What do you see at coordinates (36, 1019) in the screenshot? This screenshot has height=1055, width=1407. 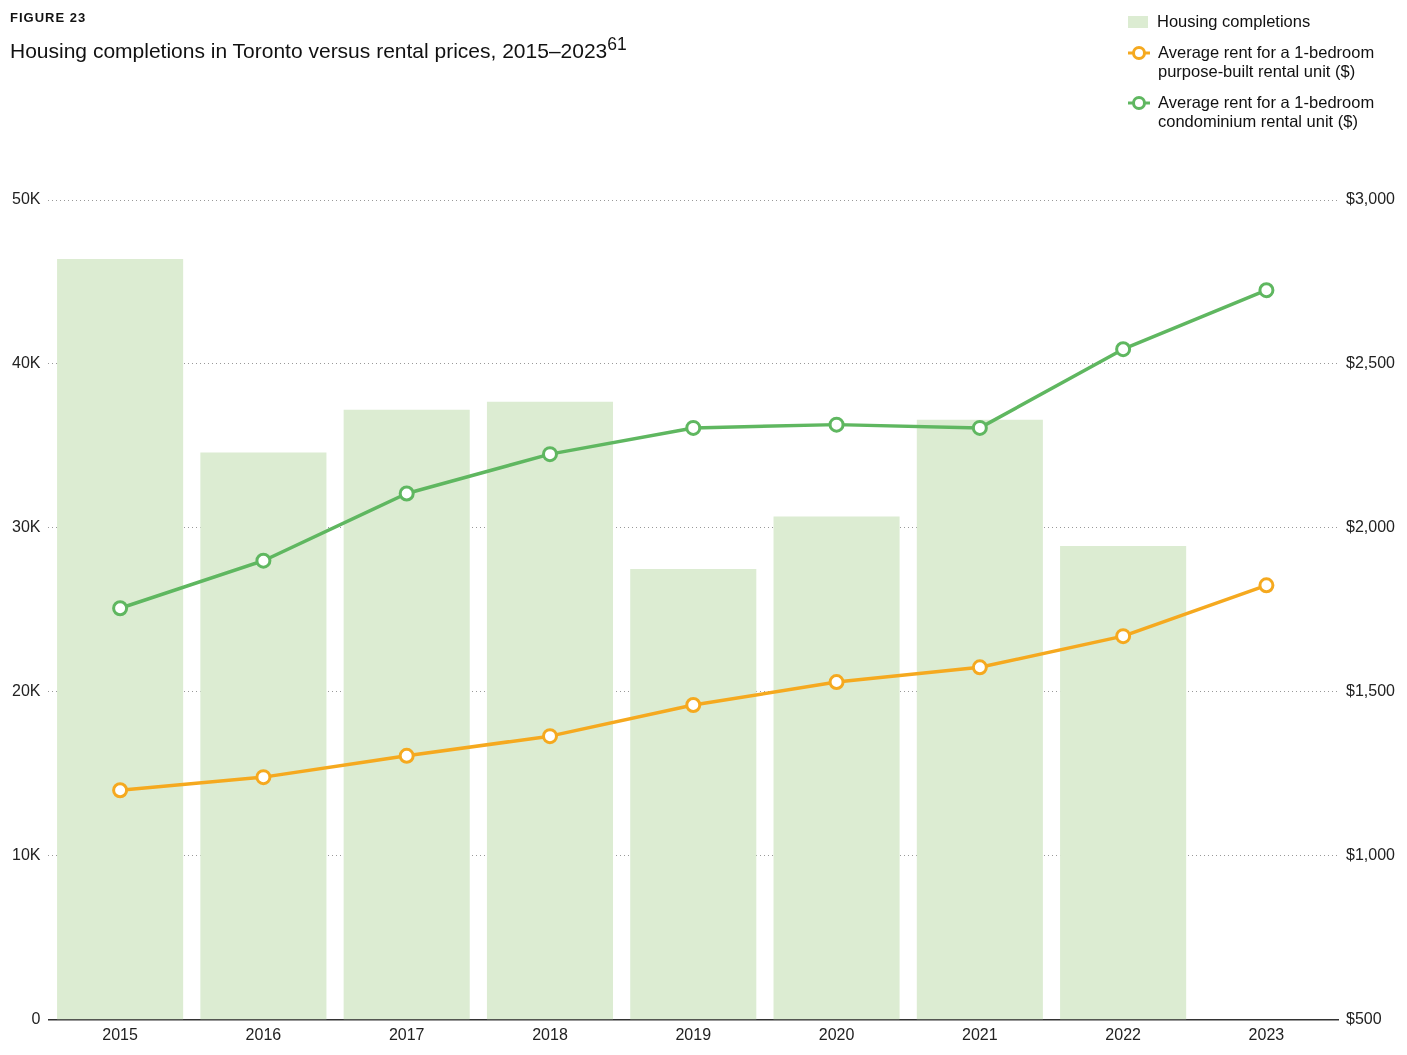 I see `y-tick-label: 0` at bounding box center [36, 1019].